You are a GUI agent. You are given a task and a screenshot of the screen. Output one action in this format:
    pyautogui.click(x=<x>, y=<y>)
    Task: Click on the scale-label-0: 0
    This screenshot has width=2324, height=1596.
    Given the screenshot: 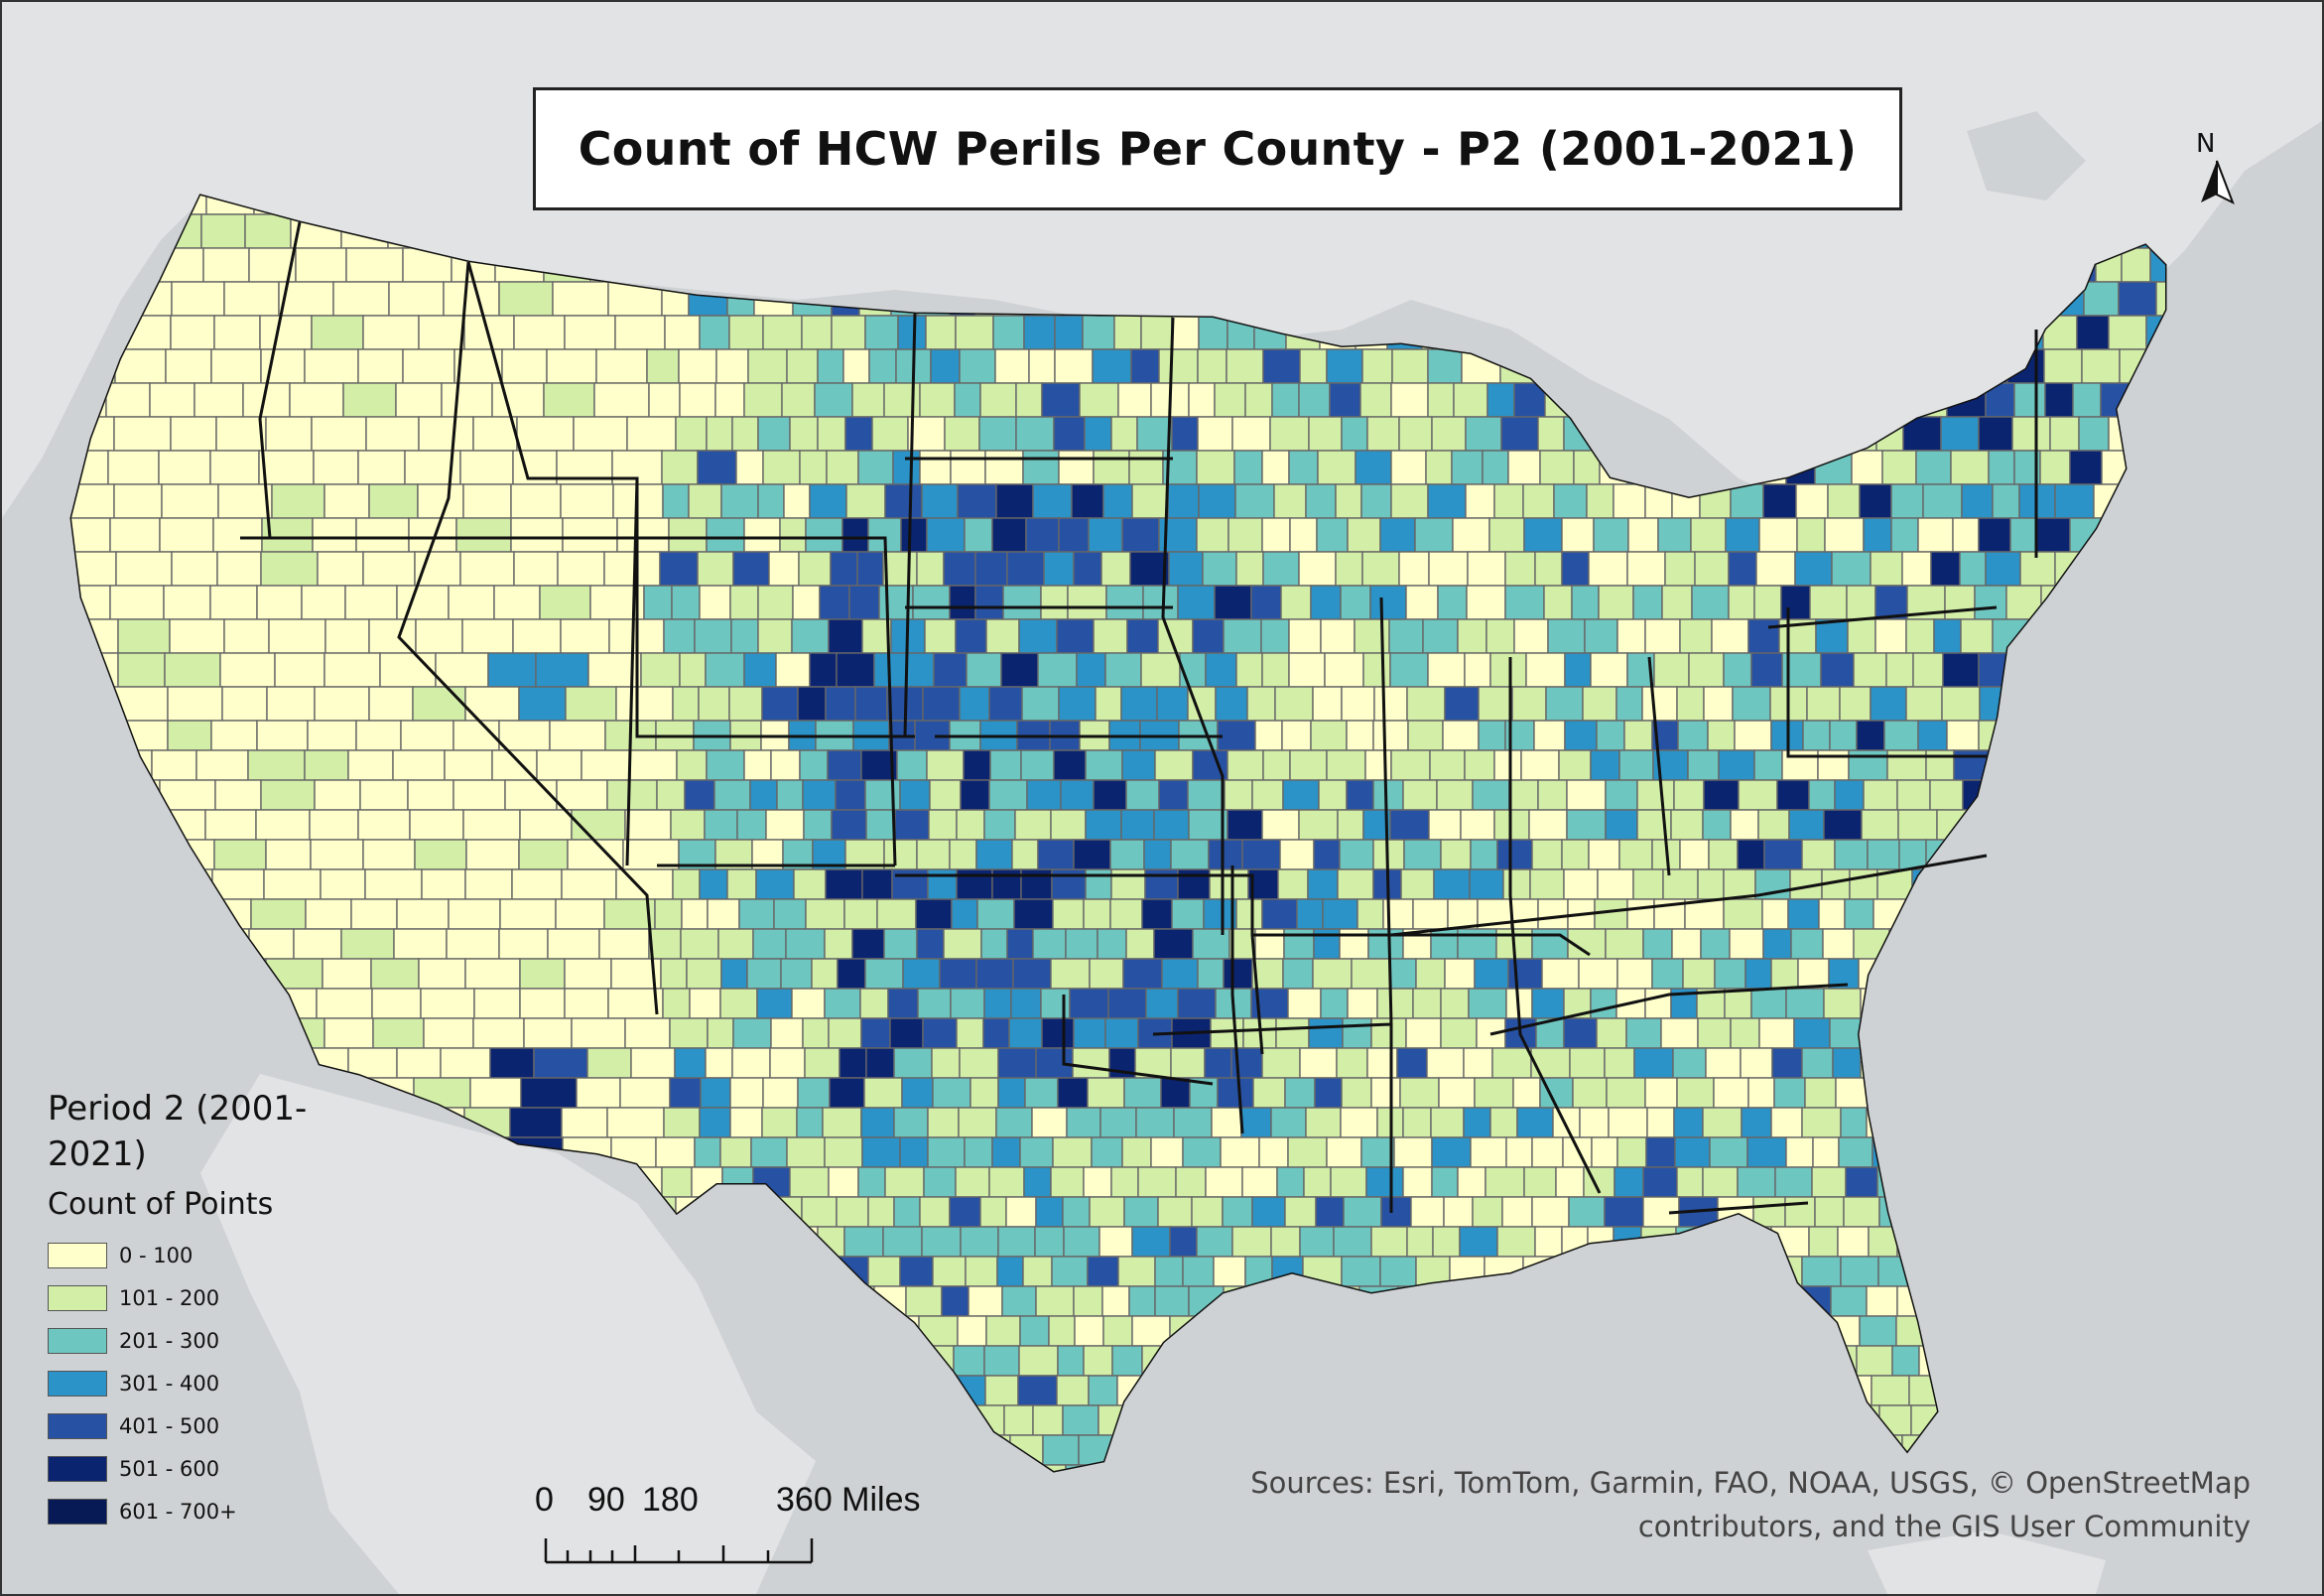 What is the action you would take?
    pyautogui.click(x=544, y=1500)
    